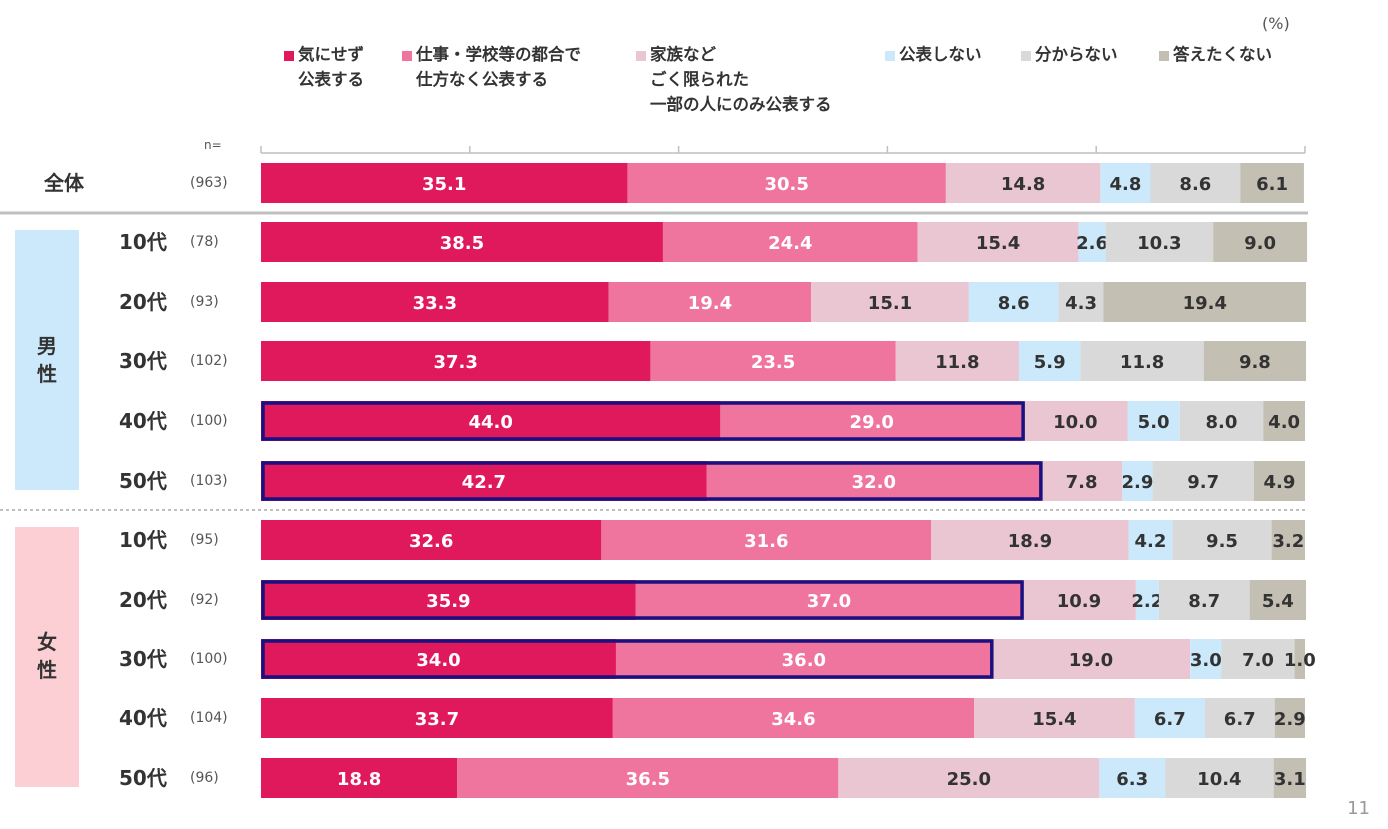 This screenshot has width=1388, height=829. I want to click on data-label: 18.8, so click(359, 779).